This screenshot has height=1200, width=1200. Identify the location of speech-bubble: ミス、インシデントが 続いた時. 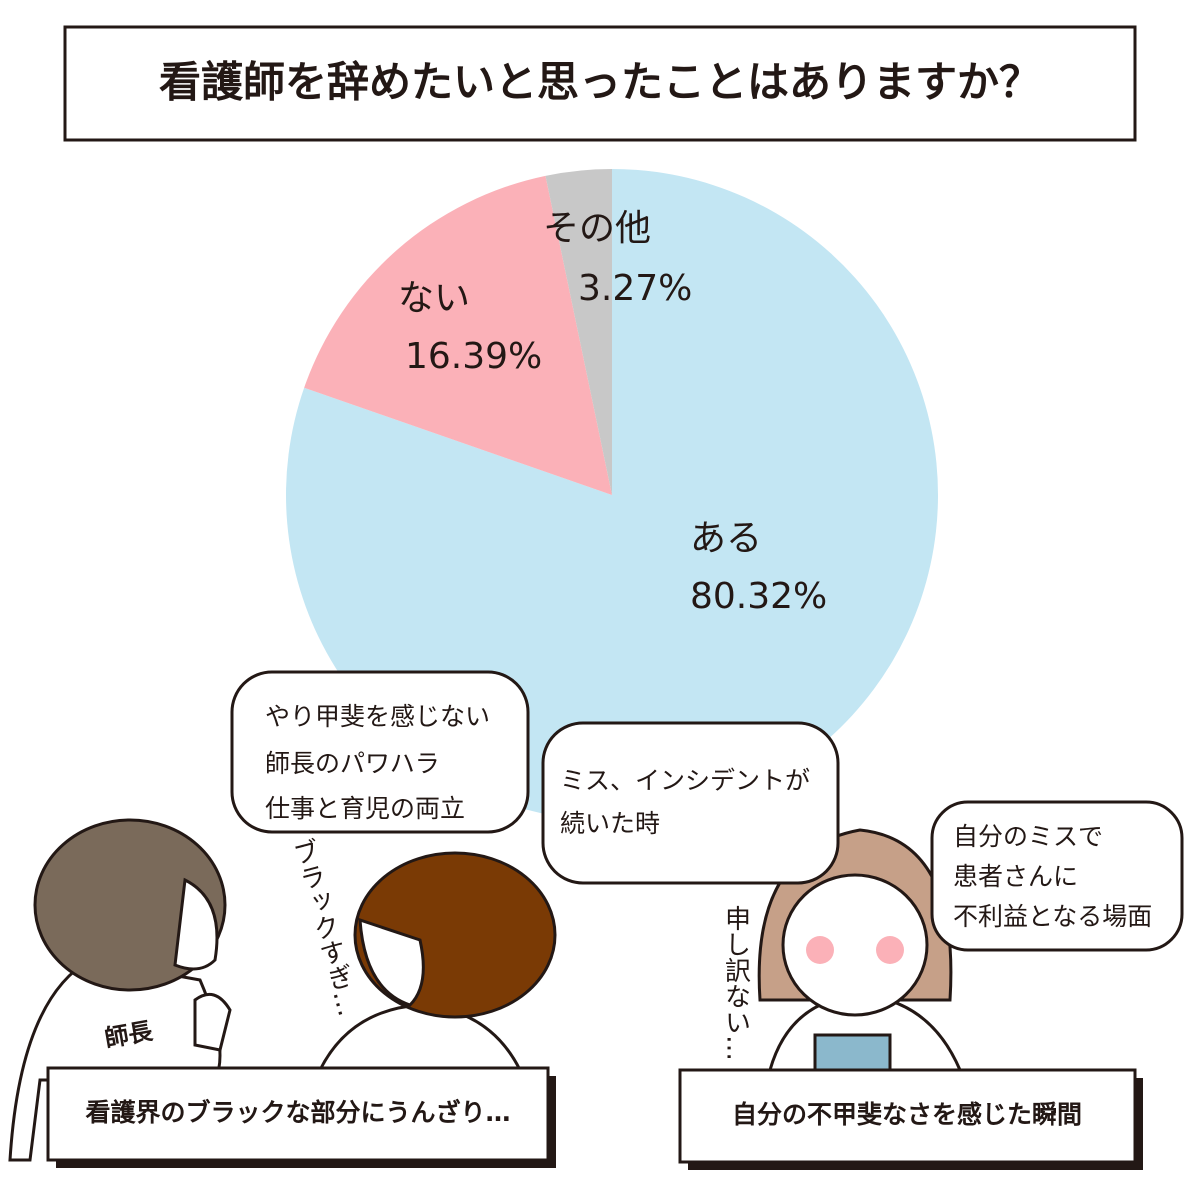
(690, 803).